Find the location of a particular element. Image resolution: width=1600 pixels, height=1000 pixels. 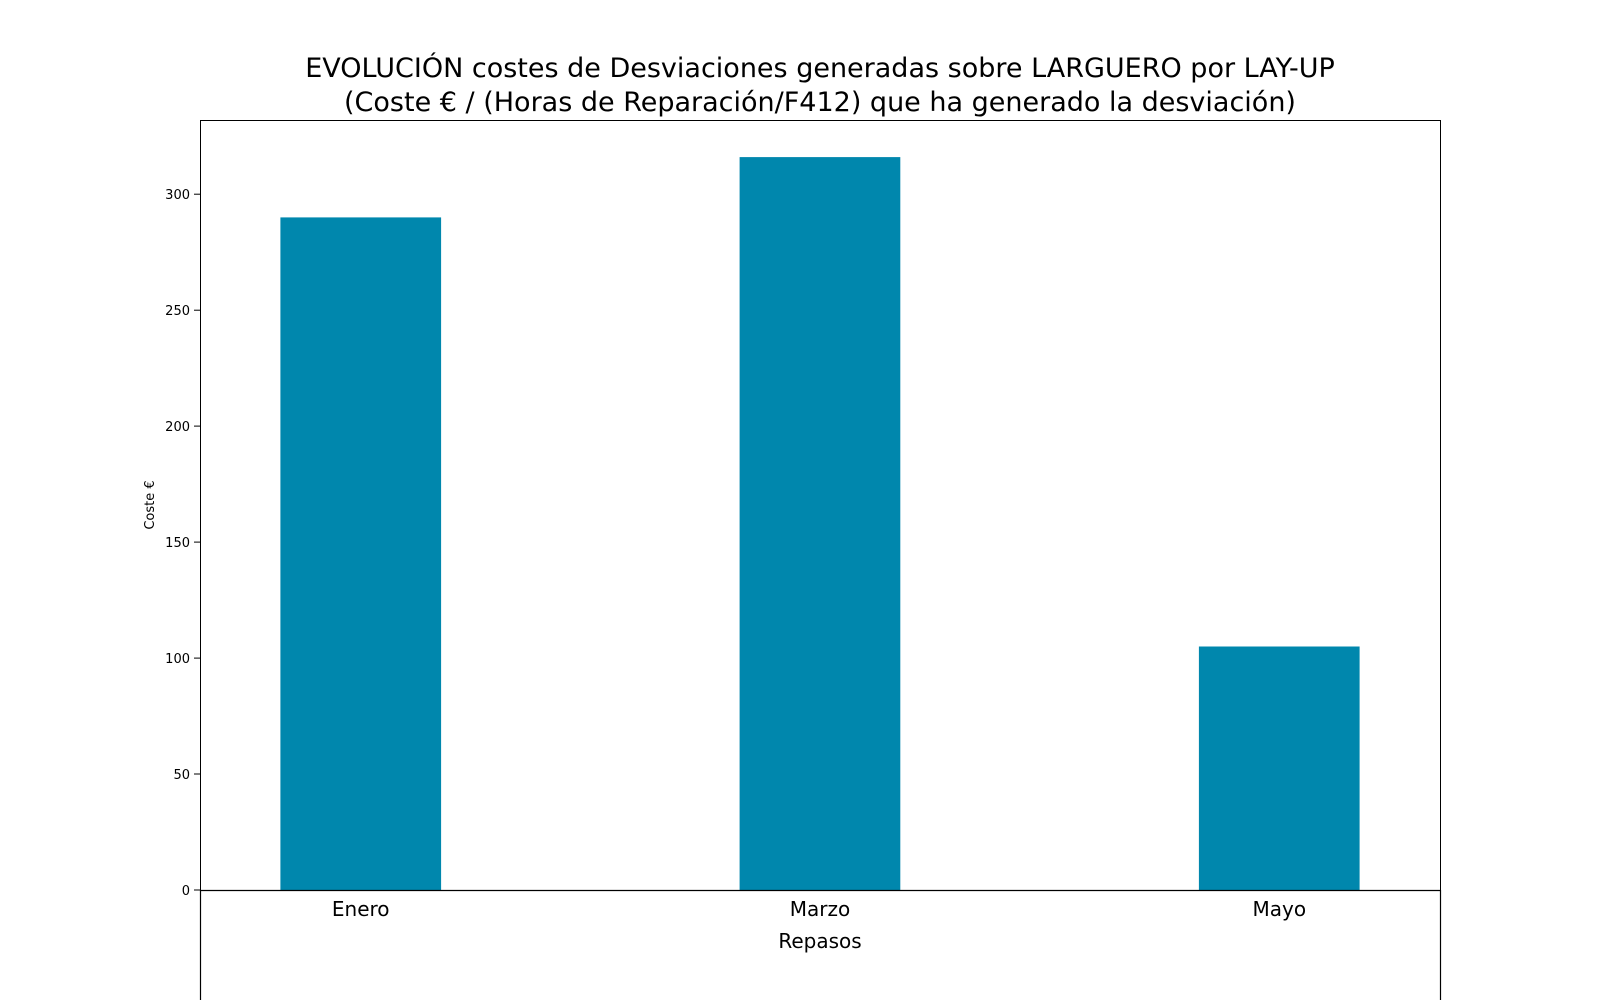

x-axis-label: Repasos is located at coordinates (819, 941).